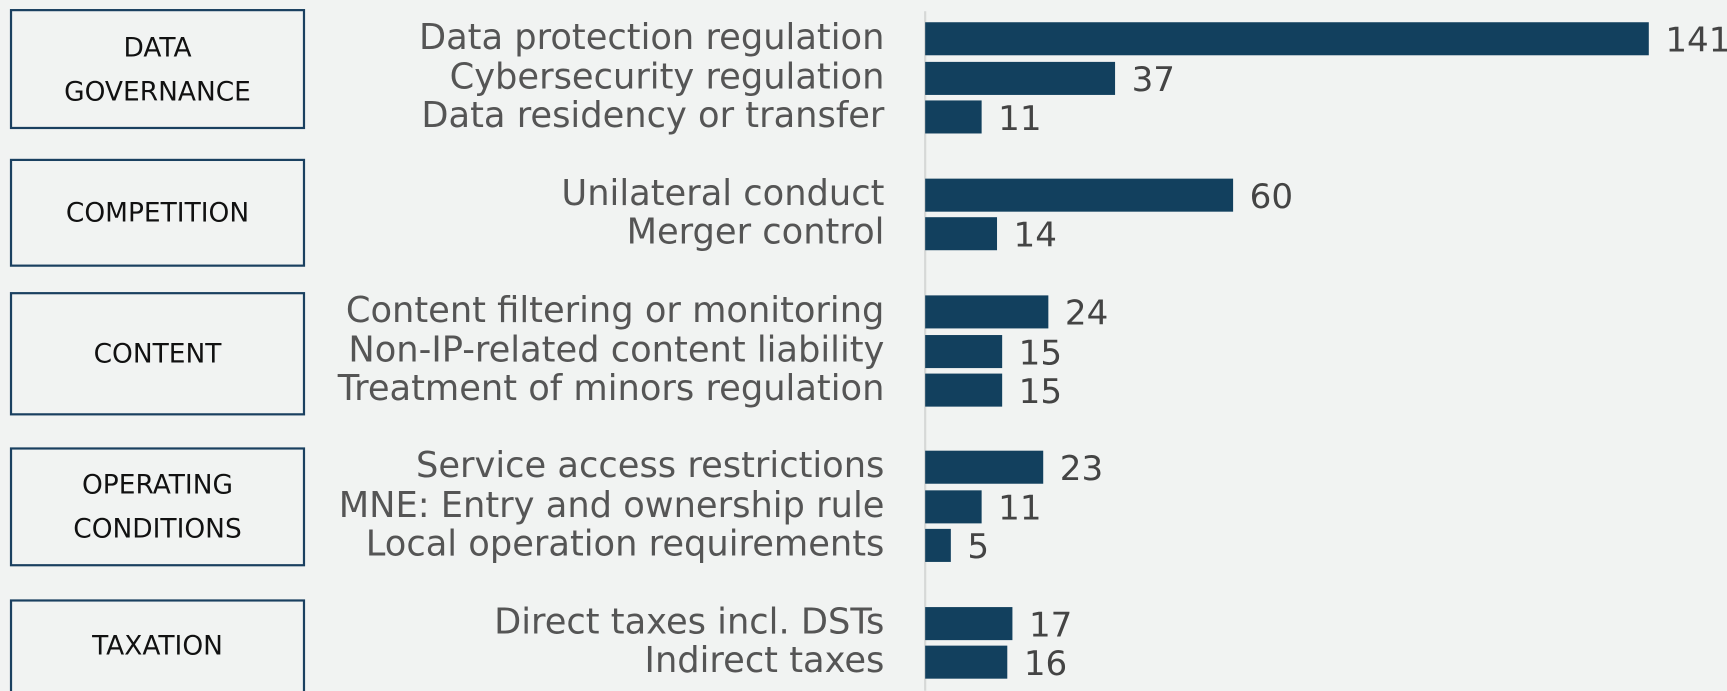  Describe the element at coordinates (625, 543) in the screenshot. I see `category-label: Local operation requirements` at that location.